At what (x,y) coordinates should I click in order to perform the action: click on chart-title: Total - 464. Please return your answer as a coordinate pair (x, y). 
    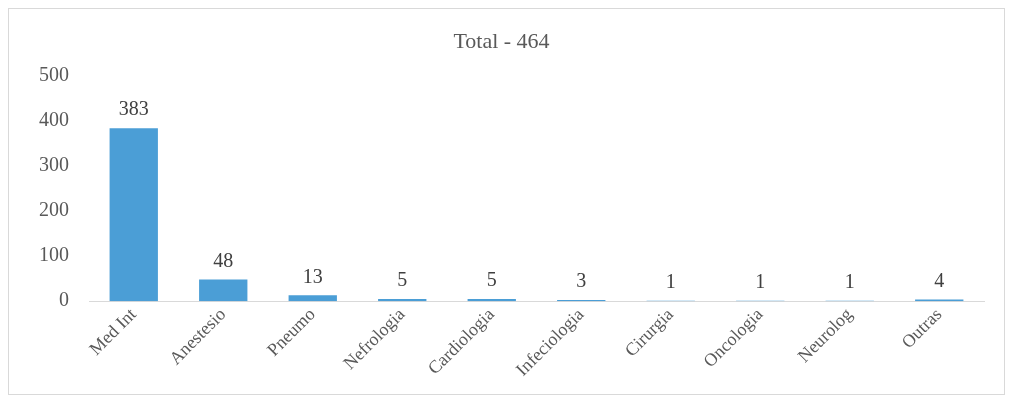
    Looking at the image, I should click on (501, 40).